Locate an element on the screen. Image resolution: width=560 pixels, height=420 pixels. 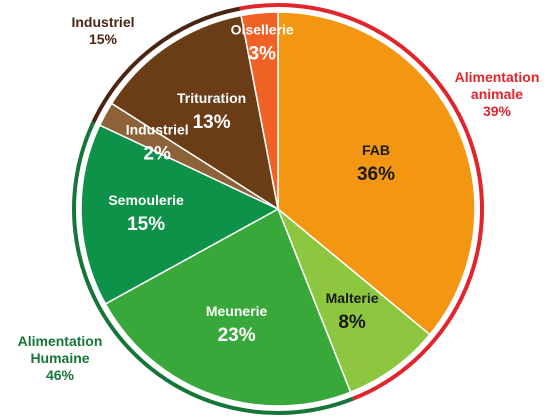
slice-value-fab-0: 36% is located at coordinates (376, 174).